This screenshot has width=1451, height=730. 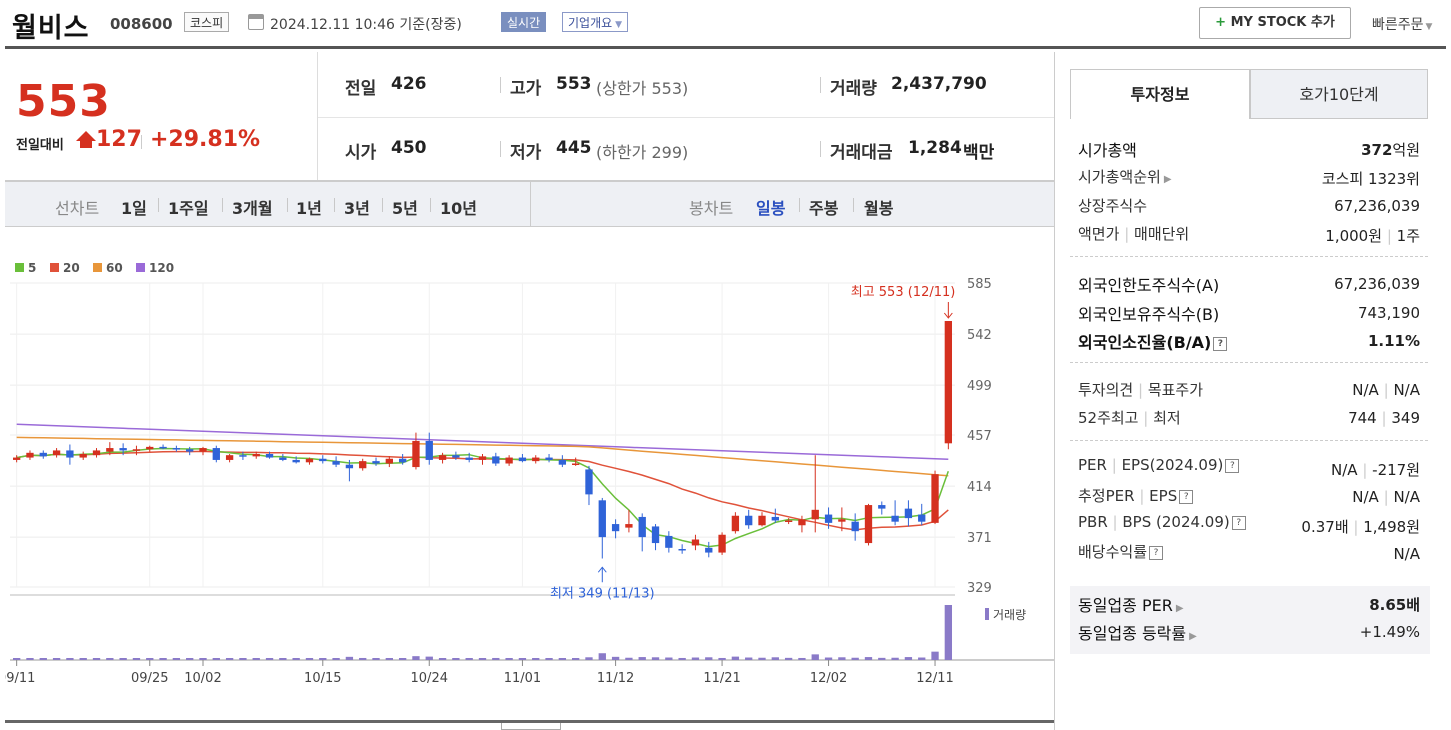 I want to click on period-1y: 1년, so click(x=309, y=208).